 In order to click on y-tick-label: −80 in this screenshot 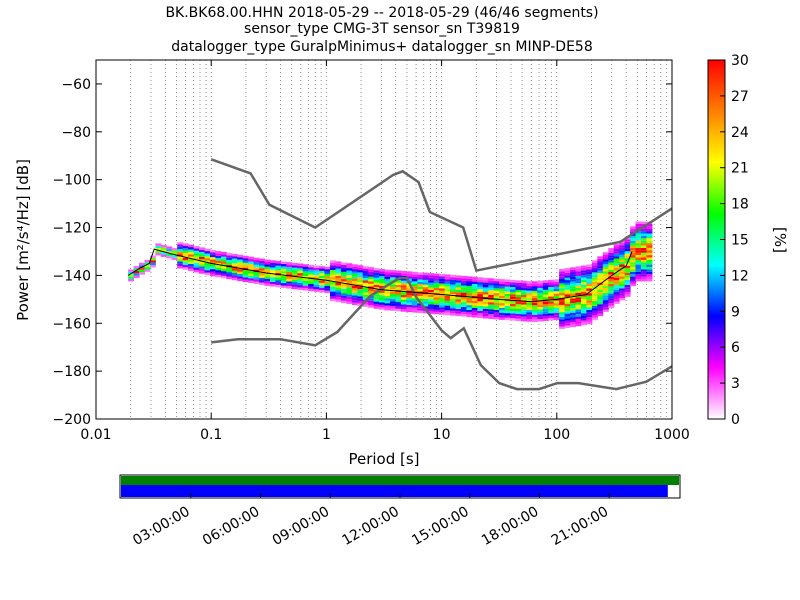, I will do `click(76, 133)`.